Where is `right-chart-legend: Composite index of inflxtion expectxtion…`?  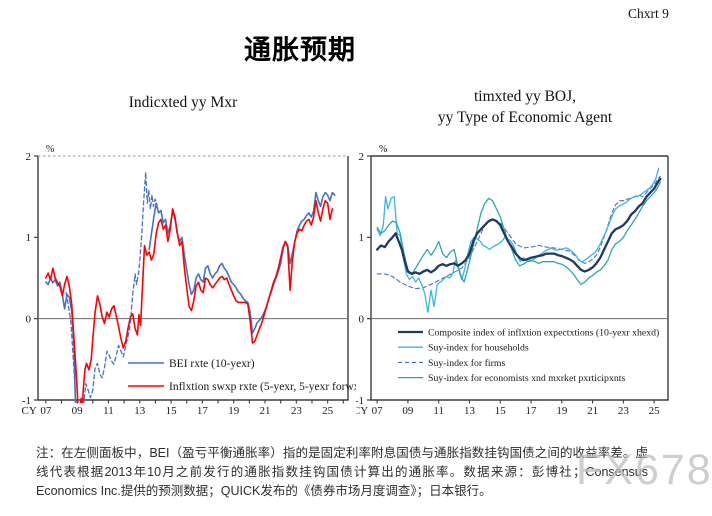
right-chart-legend: Composite index of inflxtion expectxtion… is located at coordinates (528, 355).